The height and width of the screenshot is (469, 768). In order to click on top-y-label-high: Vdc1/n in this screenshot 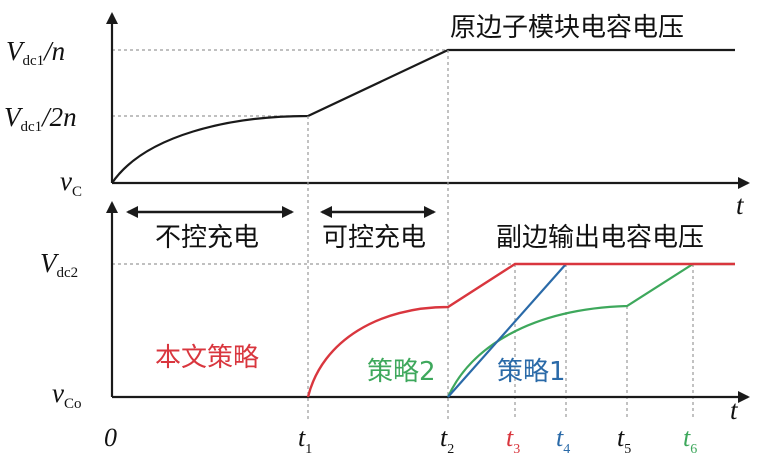, I will do `click(35, 52)`.